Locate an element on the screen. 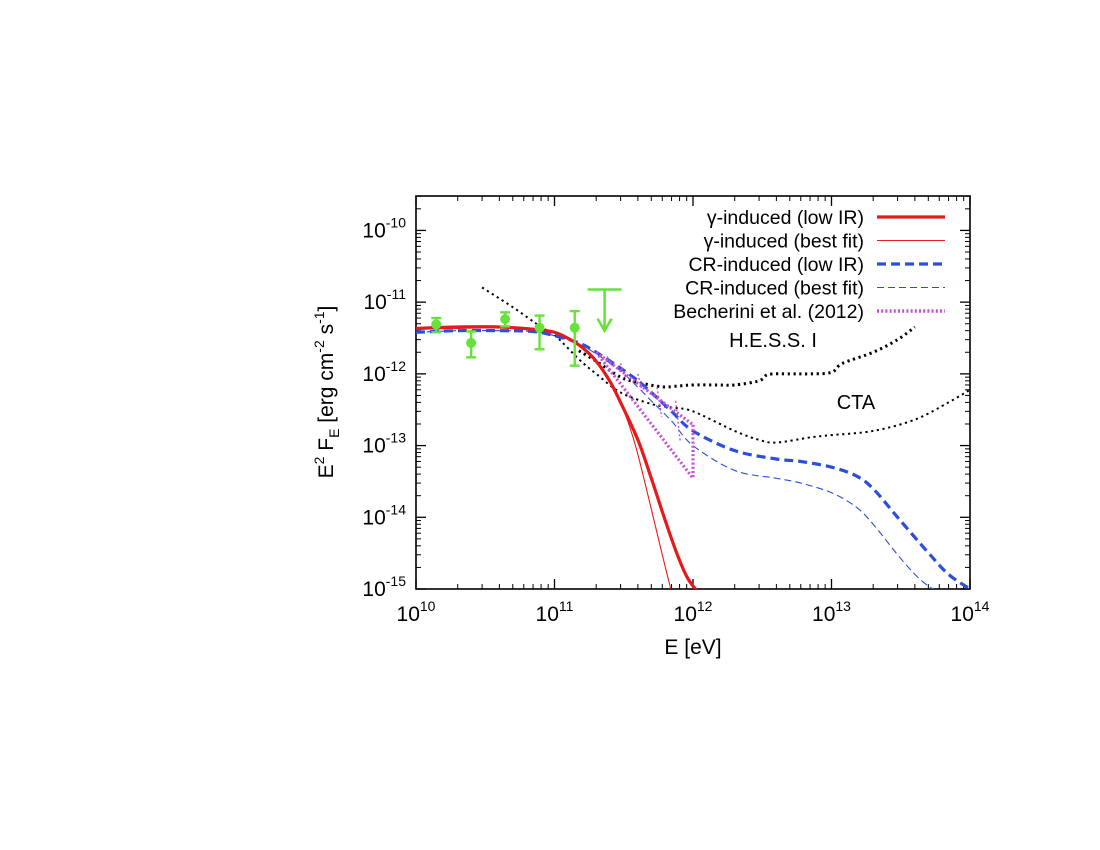 This screenshot has height=850, width=1100. series-4-line is located at coordinates (747, 357).